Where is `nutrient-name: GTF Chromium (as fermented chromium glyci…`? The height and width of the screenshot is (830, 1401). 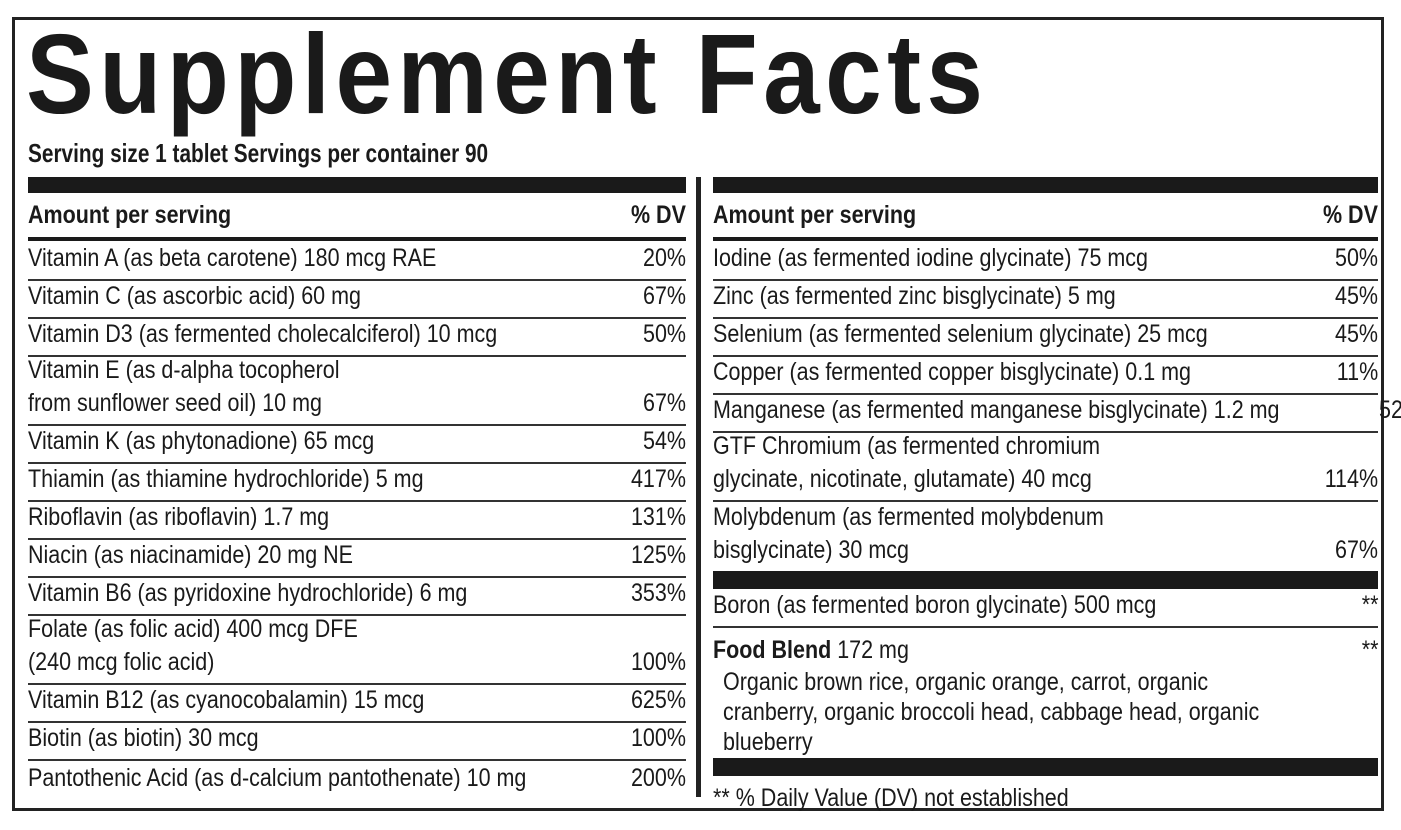
nutrient-name: GTF Chromium (as fermented chromium glyci… is located at coordinates (938, 463).